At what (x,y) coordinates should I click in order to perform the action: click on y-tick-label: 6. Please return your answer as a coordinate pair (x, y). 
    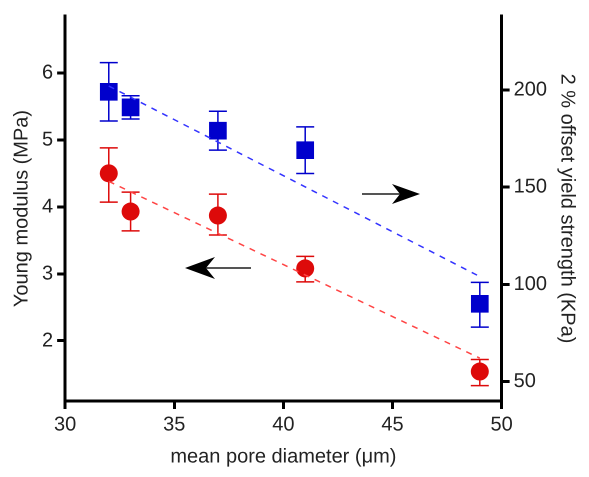
    Looking at the image, I should click on (48, 72).